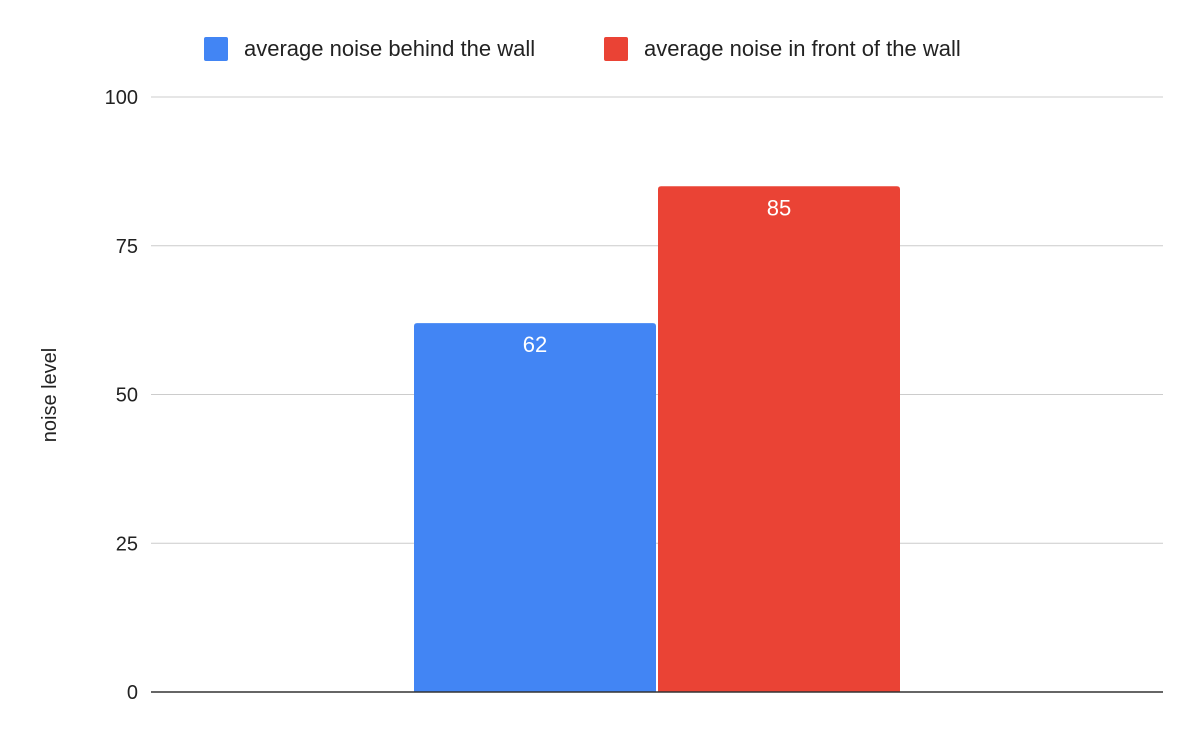  Describe the element at coordinates (50, 395) in the screenshot. I see `y-axis-title: noise level` at that location.